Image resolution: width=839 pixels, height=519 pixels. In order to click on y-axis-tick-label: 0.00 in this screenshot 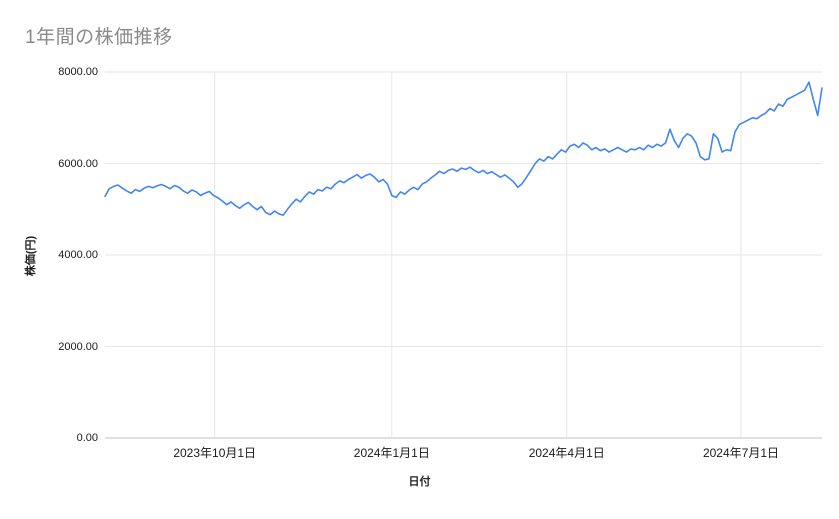, I will do `click(87, 438)`.